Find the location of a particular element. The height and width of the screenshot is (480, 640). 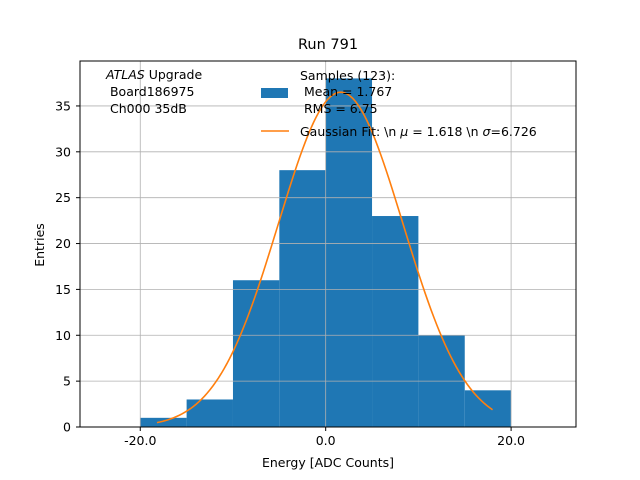

annotation-experiment: ATLAS is located at coordinates (125, 74).